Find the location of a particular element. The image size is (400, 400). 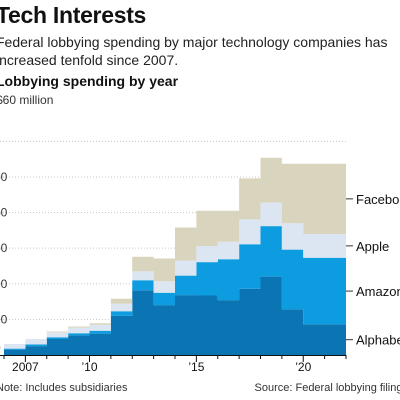

x-tick-label: 2007 is located at coordinates (25, 367).